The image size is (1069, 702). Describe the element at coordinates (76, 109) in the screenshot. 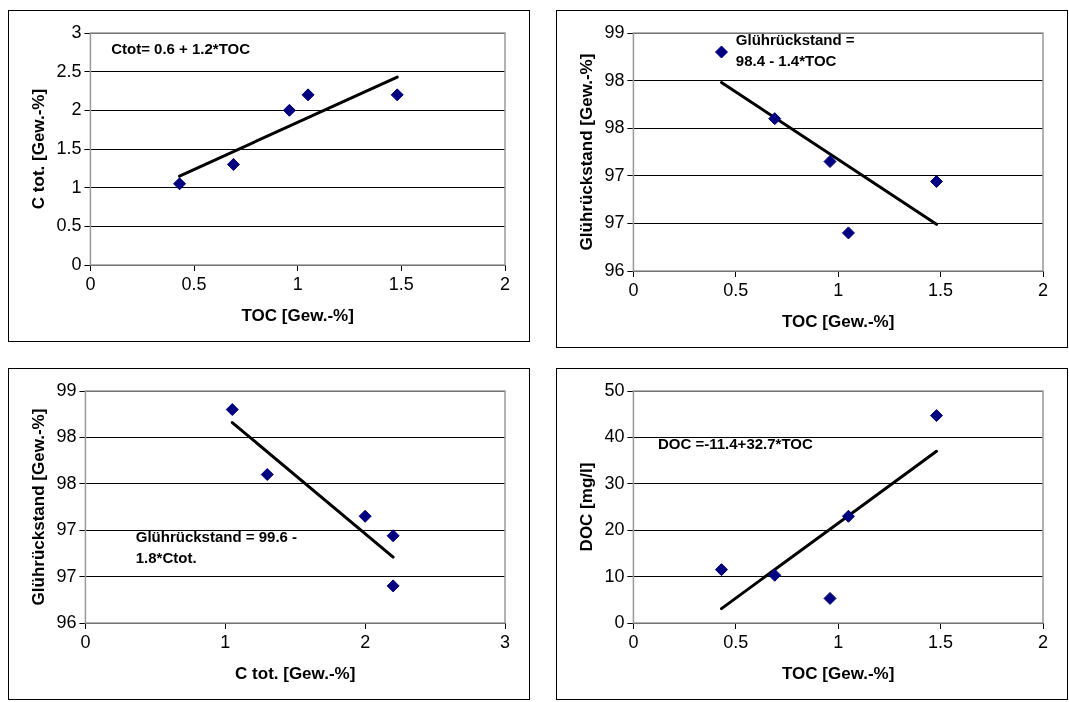

I see `y-tick-label: 2` at that location.